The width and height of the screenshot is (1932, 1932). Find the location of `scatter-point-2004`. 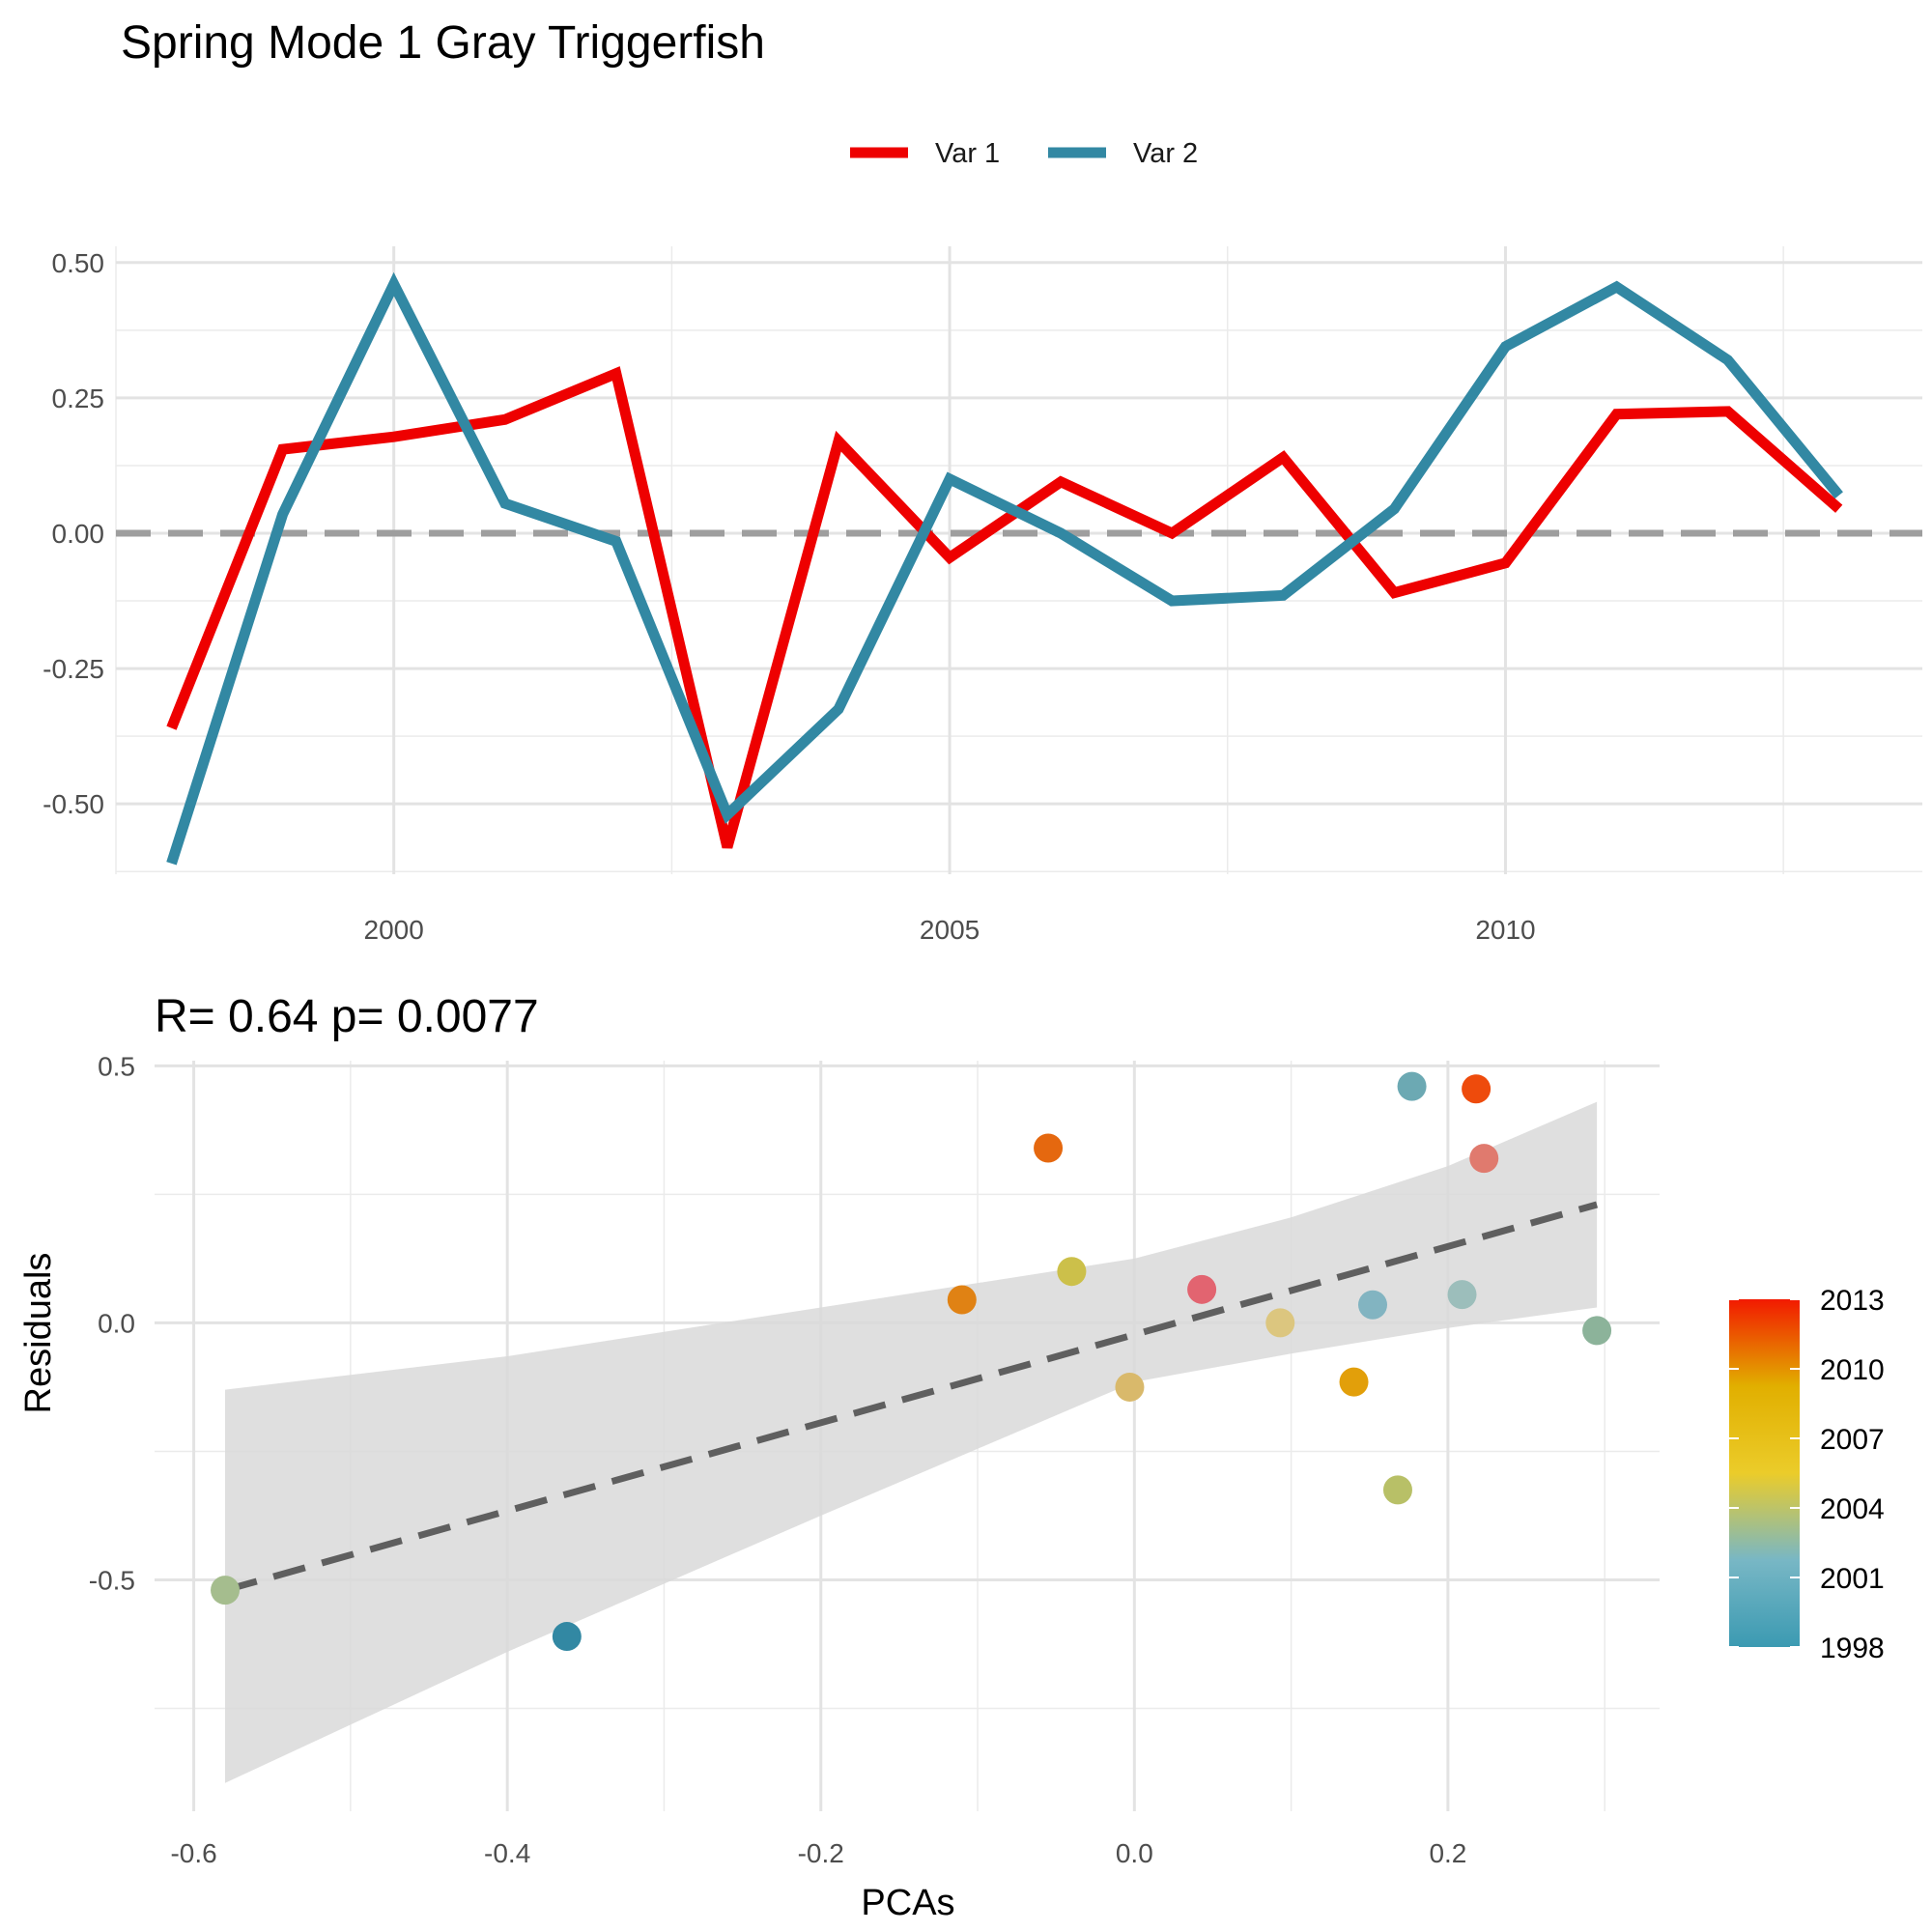

scatter-point-2004 is located at coordinates (1397, 1490).